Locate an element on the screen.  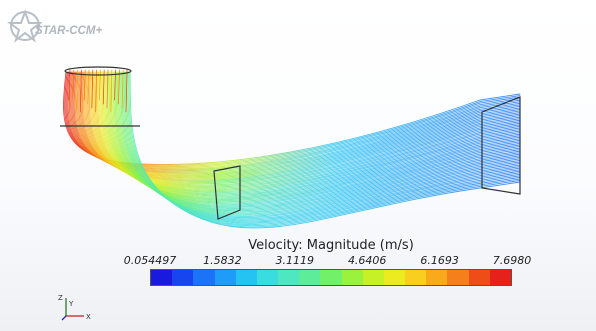
star-ccm-logo: STAR-CCM+ is located at coordinates (61, 26).